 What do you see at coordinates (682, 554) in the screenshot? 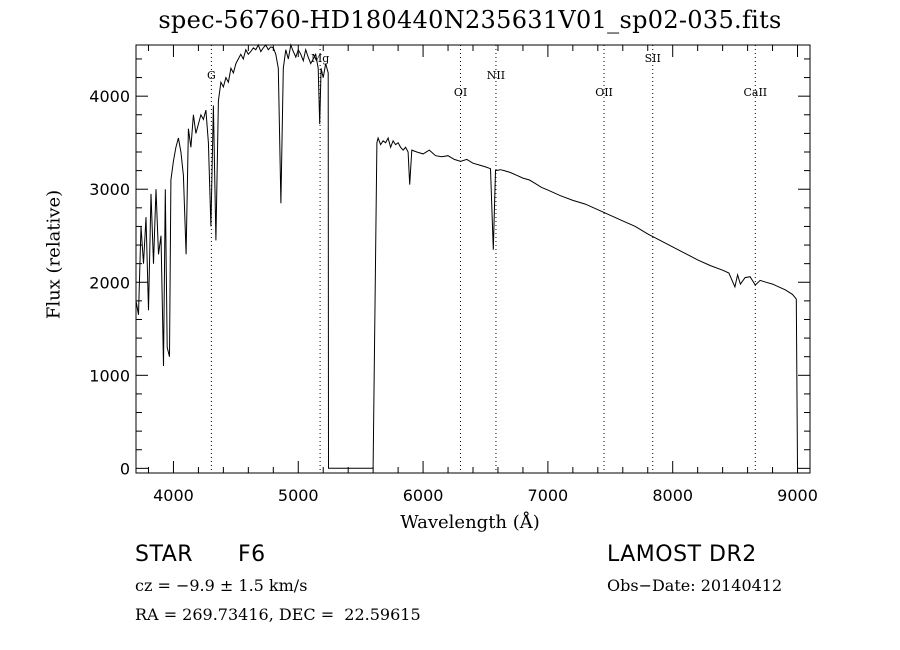
I see `survey-name: LAMOST DR2` at bounding box center [682, 554].